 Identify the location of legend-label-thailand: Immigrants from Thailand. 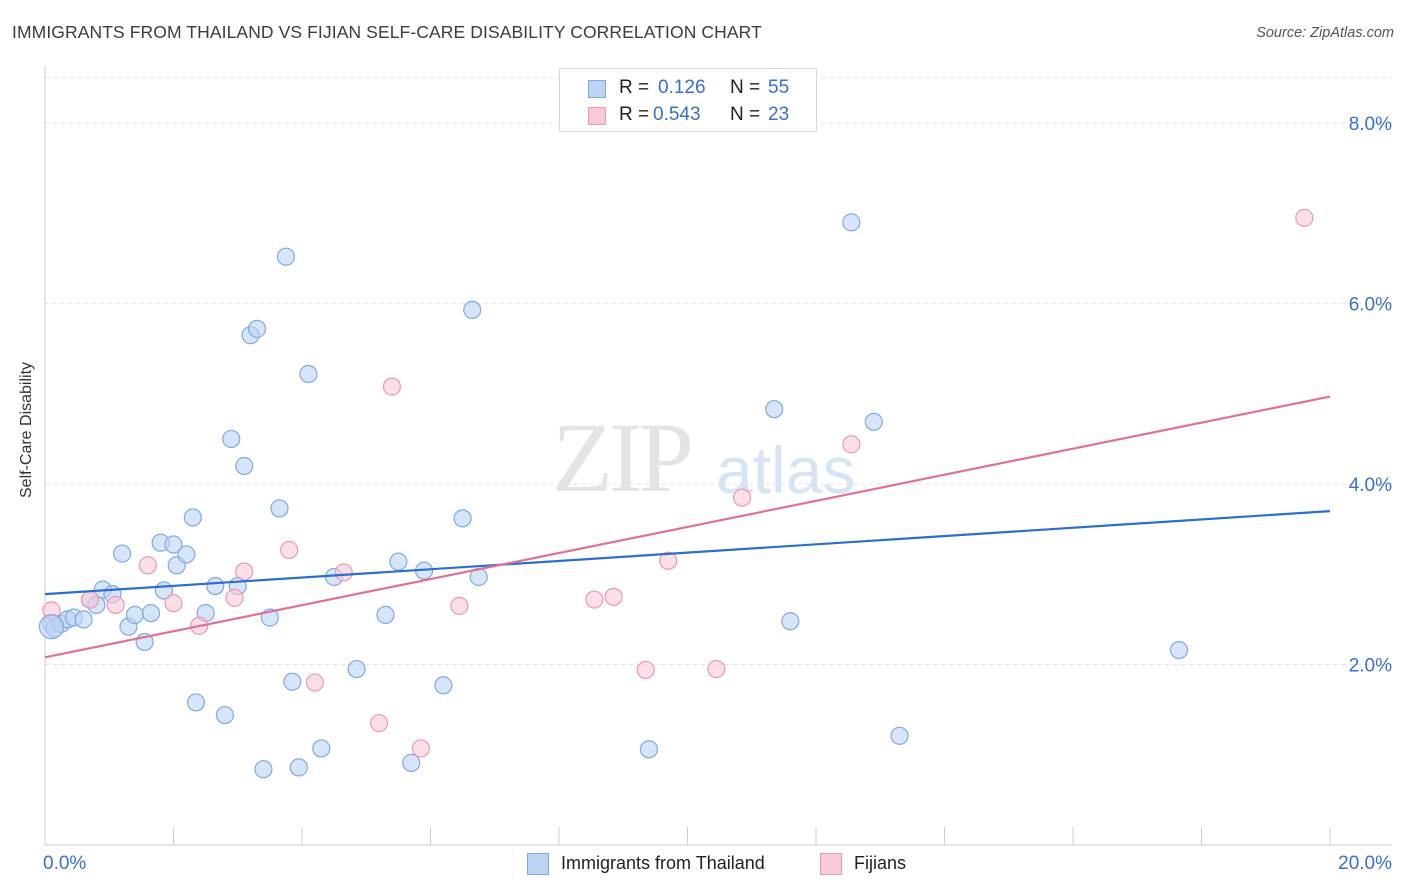
(663, 863).